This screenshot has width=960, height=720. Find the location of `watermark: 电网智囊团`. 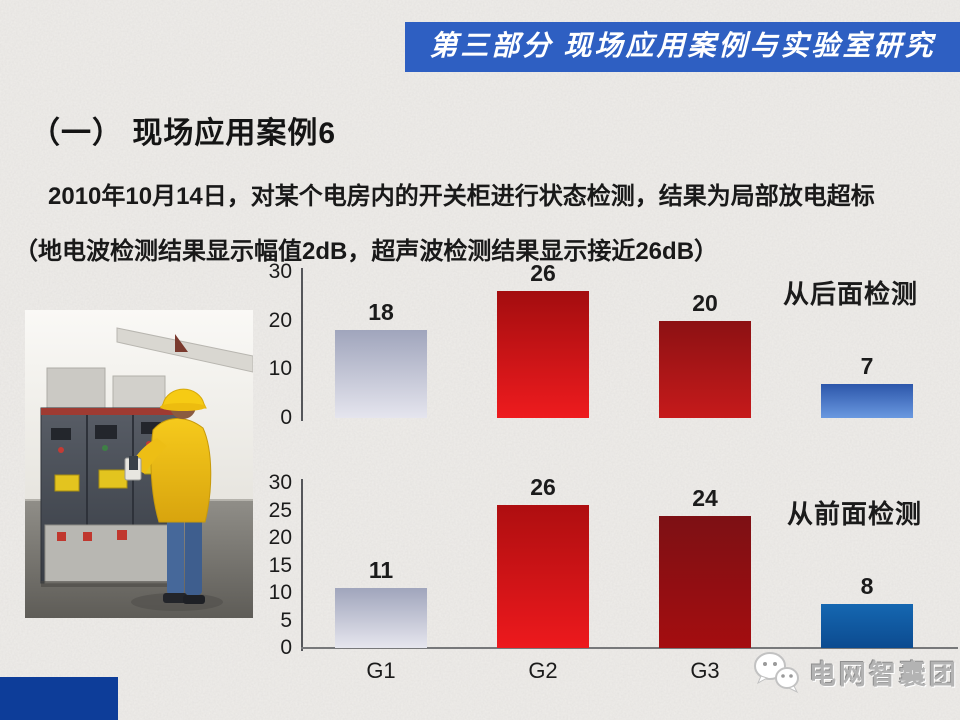

watermark: 电网智囊团 is located at coordinates (856, 672).